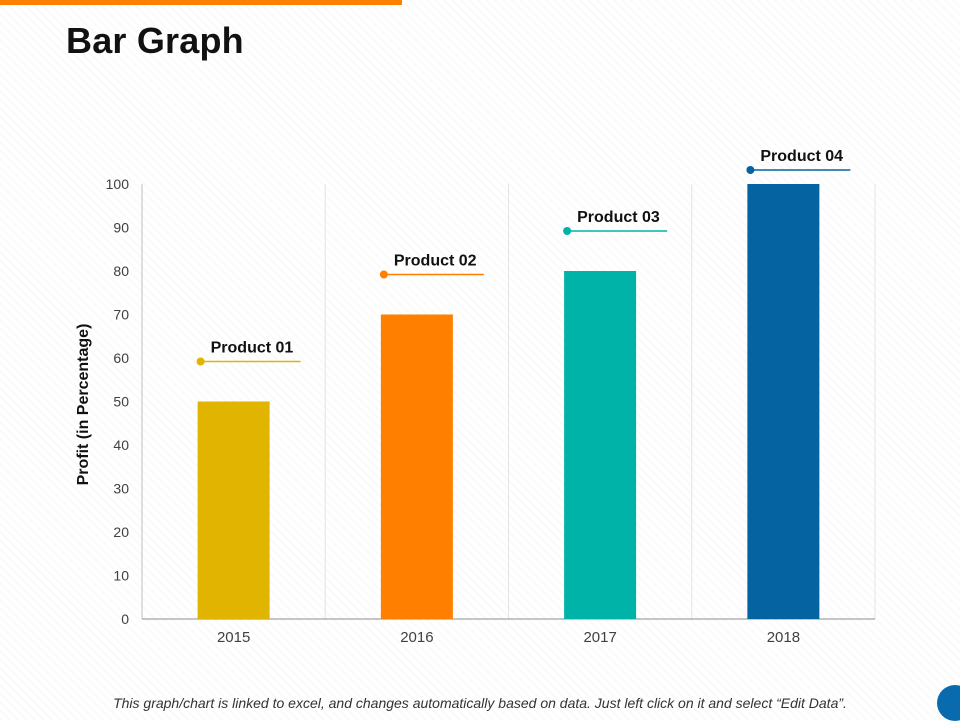  Describe the element at coordinates (599, 637) in the screenshot. I see `x-tick-label: 2017` at that location.